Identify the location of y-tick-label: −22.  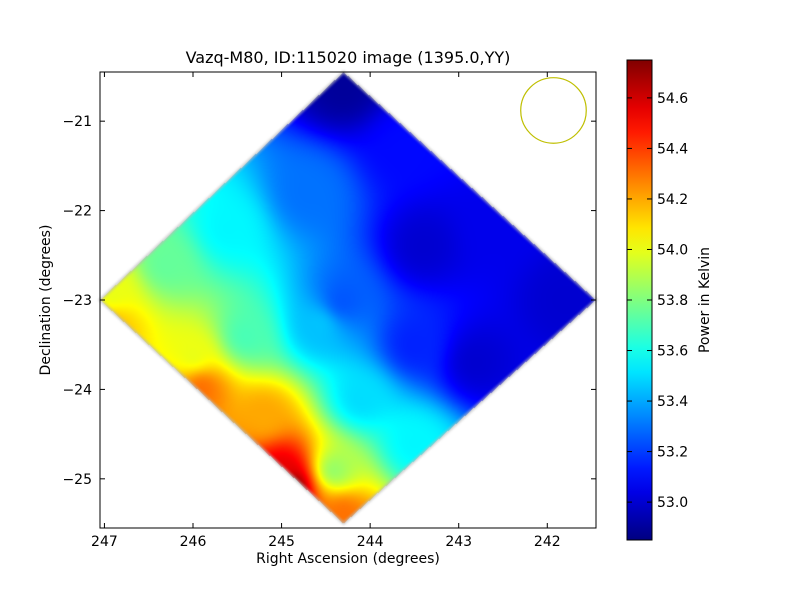
(77, 212).